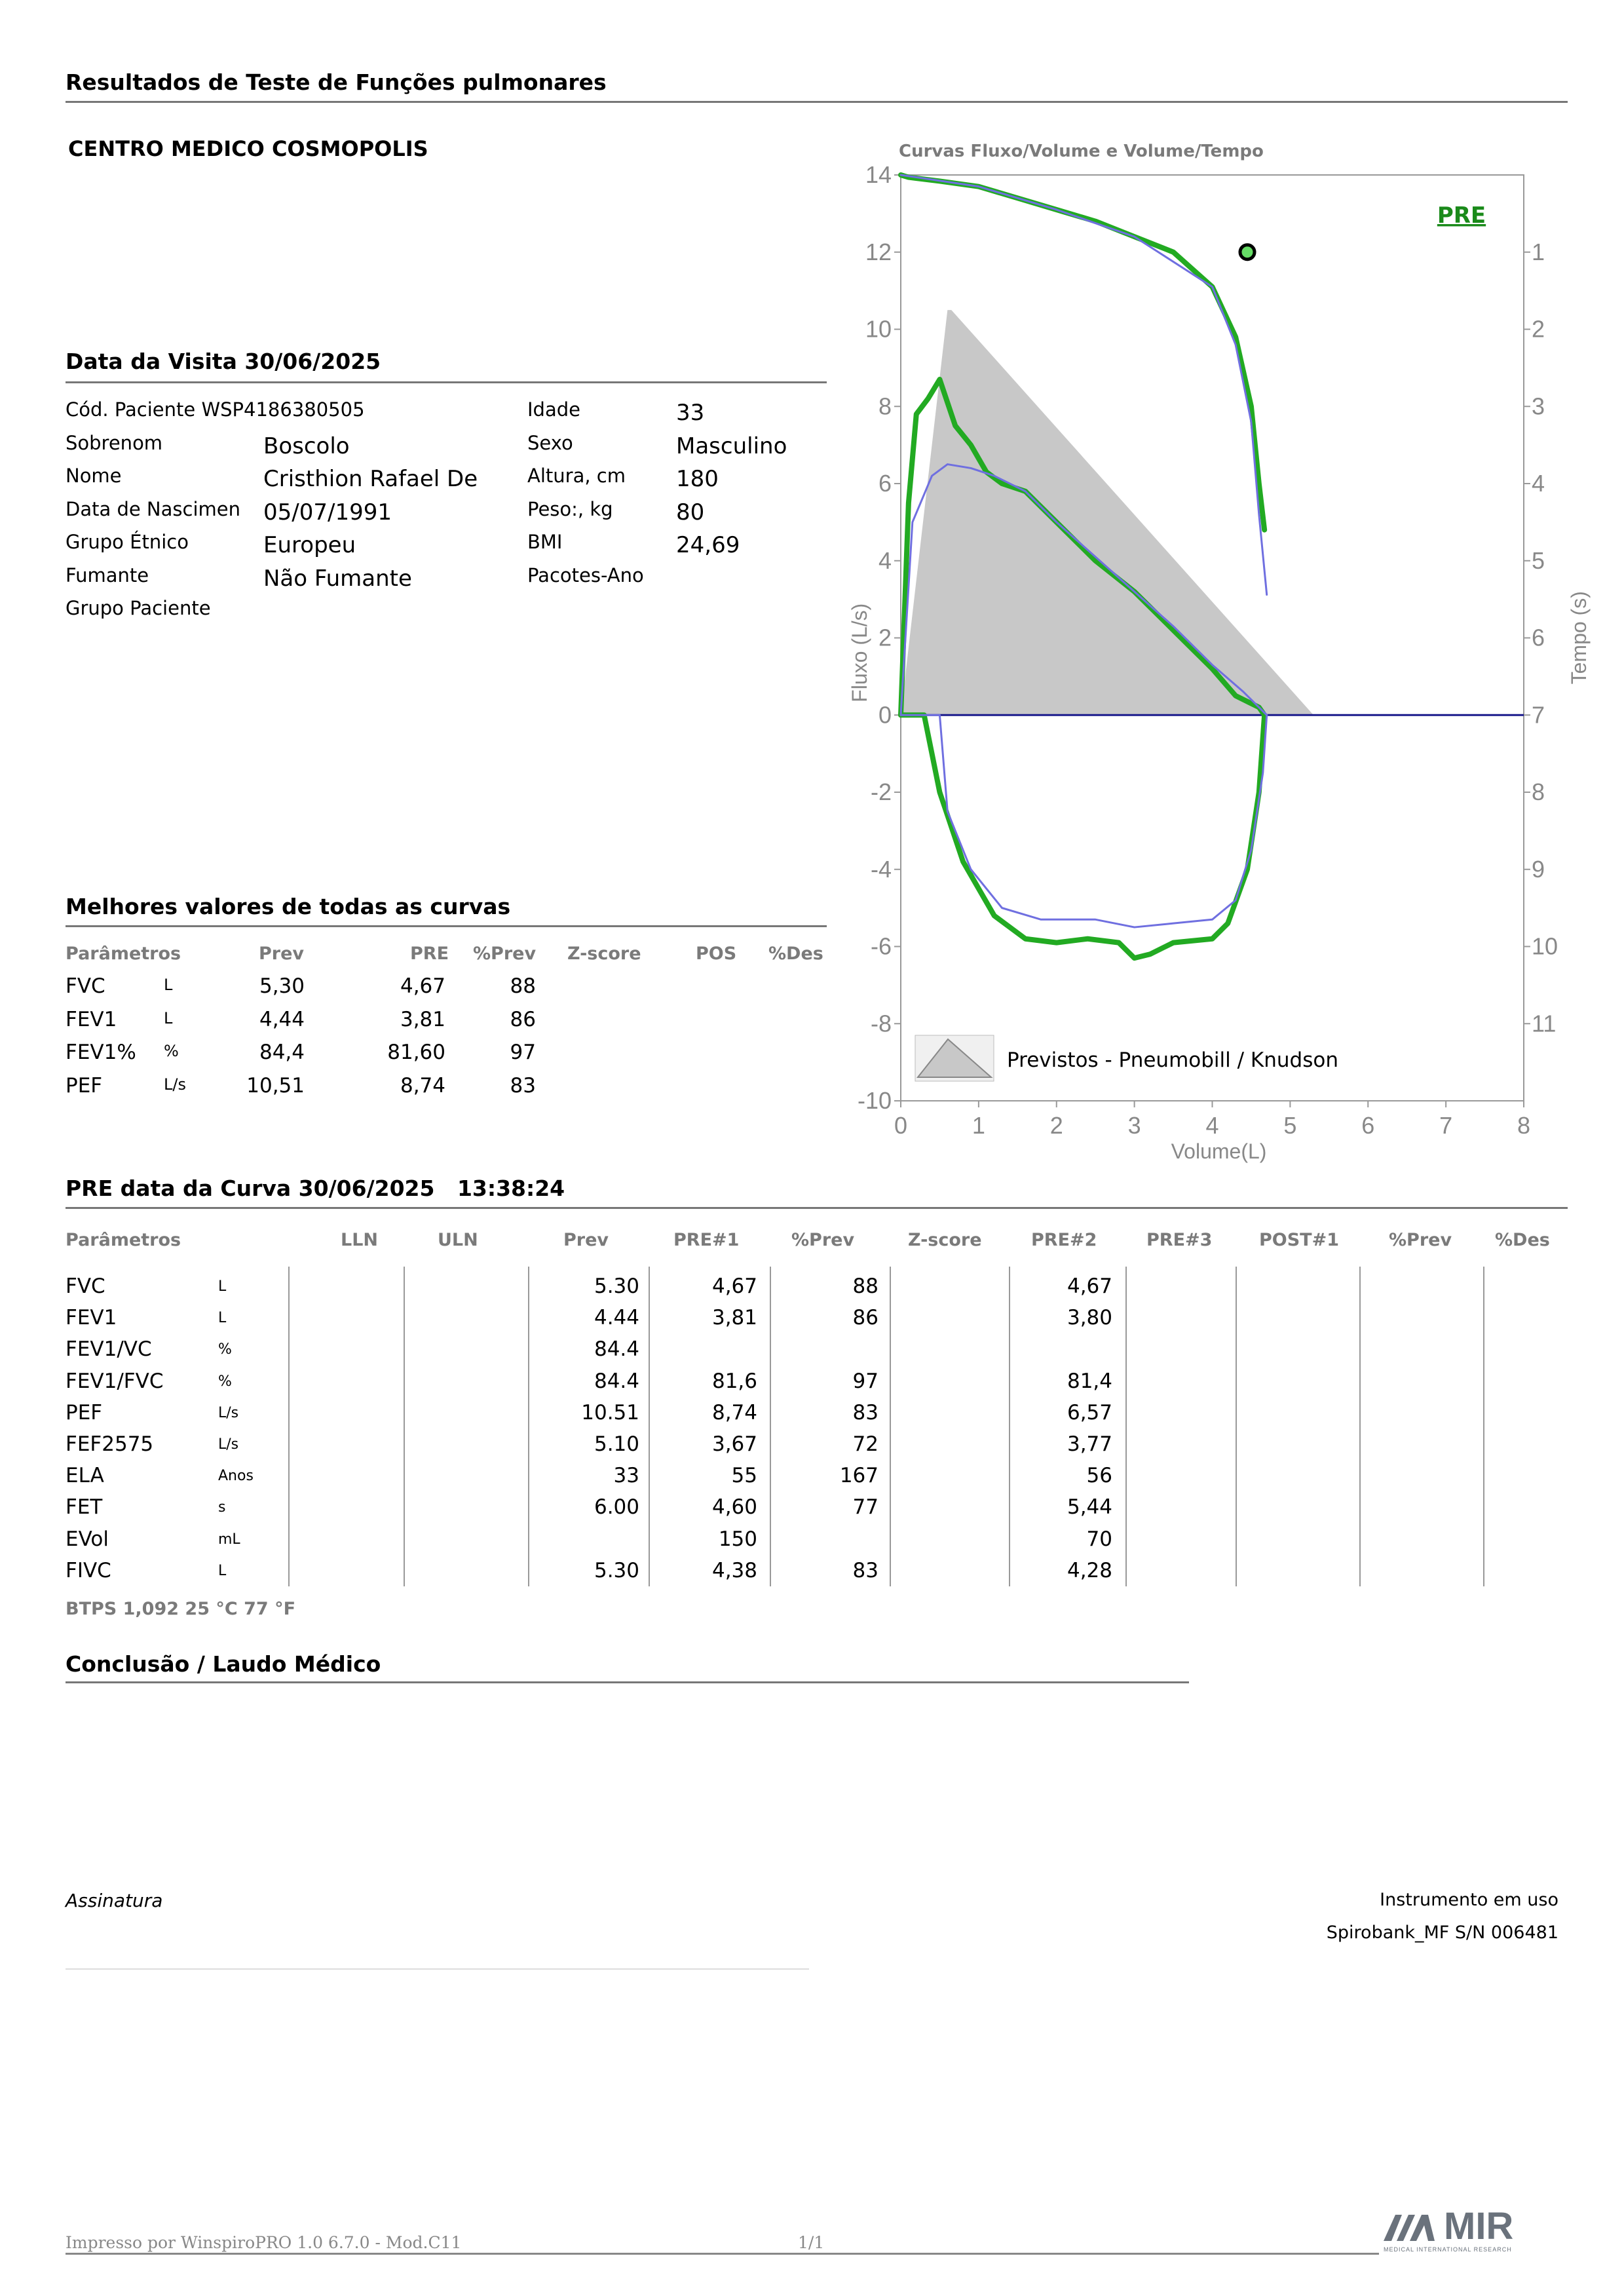 This screenshot has height=2296, width=1624. What do you see at coordinates (885, 483) in the screenshot?
I see `y-tick-label: 6` at bounding box center [885, 483].